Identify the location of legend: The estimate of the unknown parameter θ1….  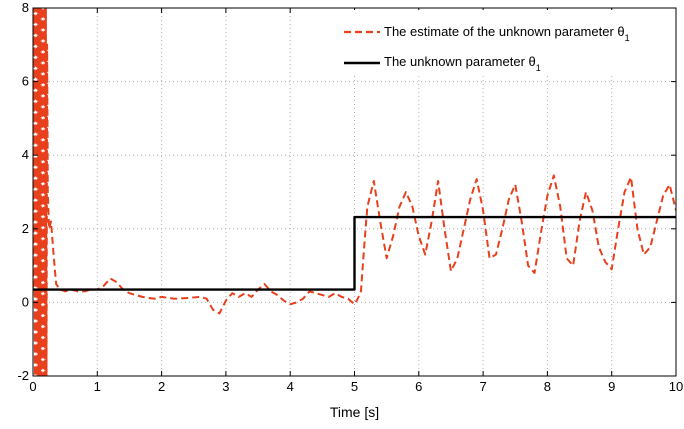
(506, 43).